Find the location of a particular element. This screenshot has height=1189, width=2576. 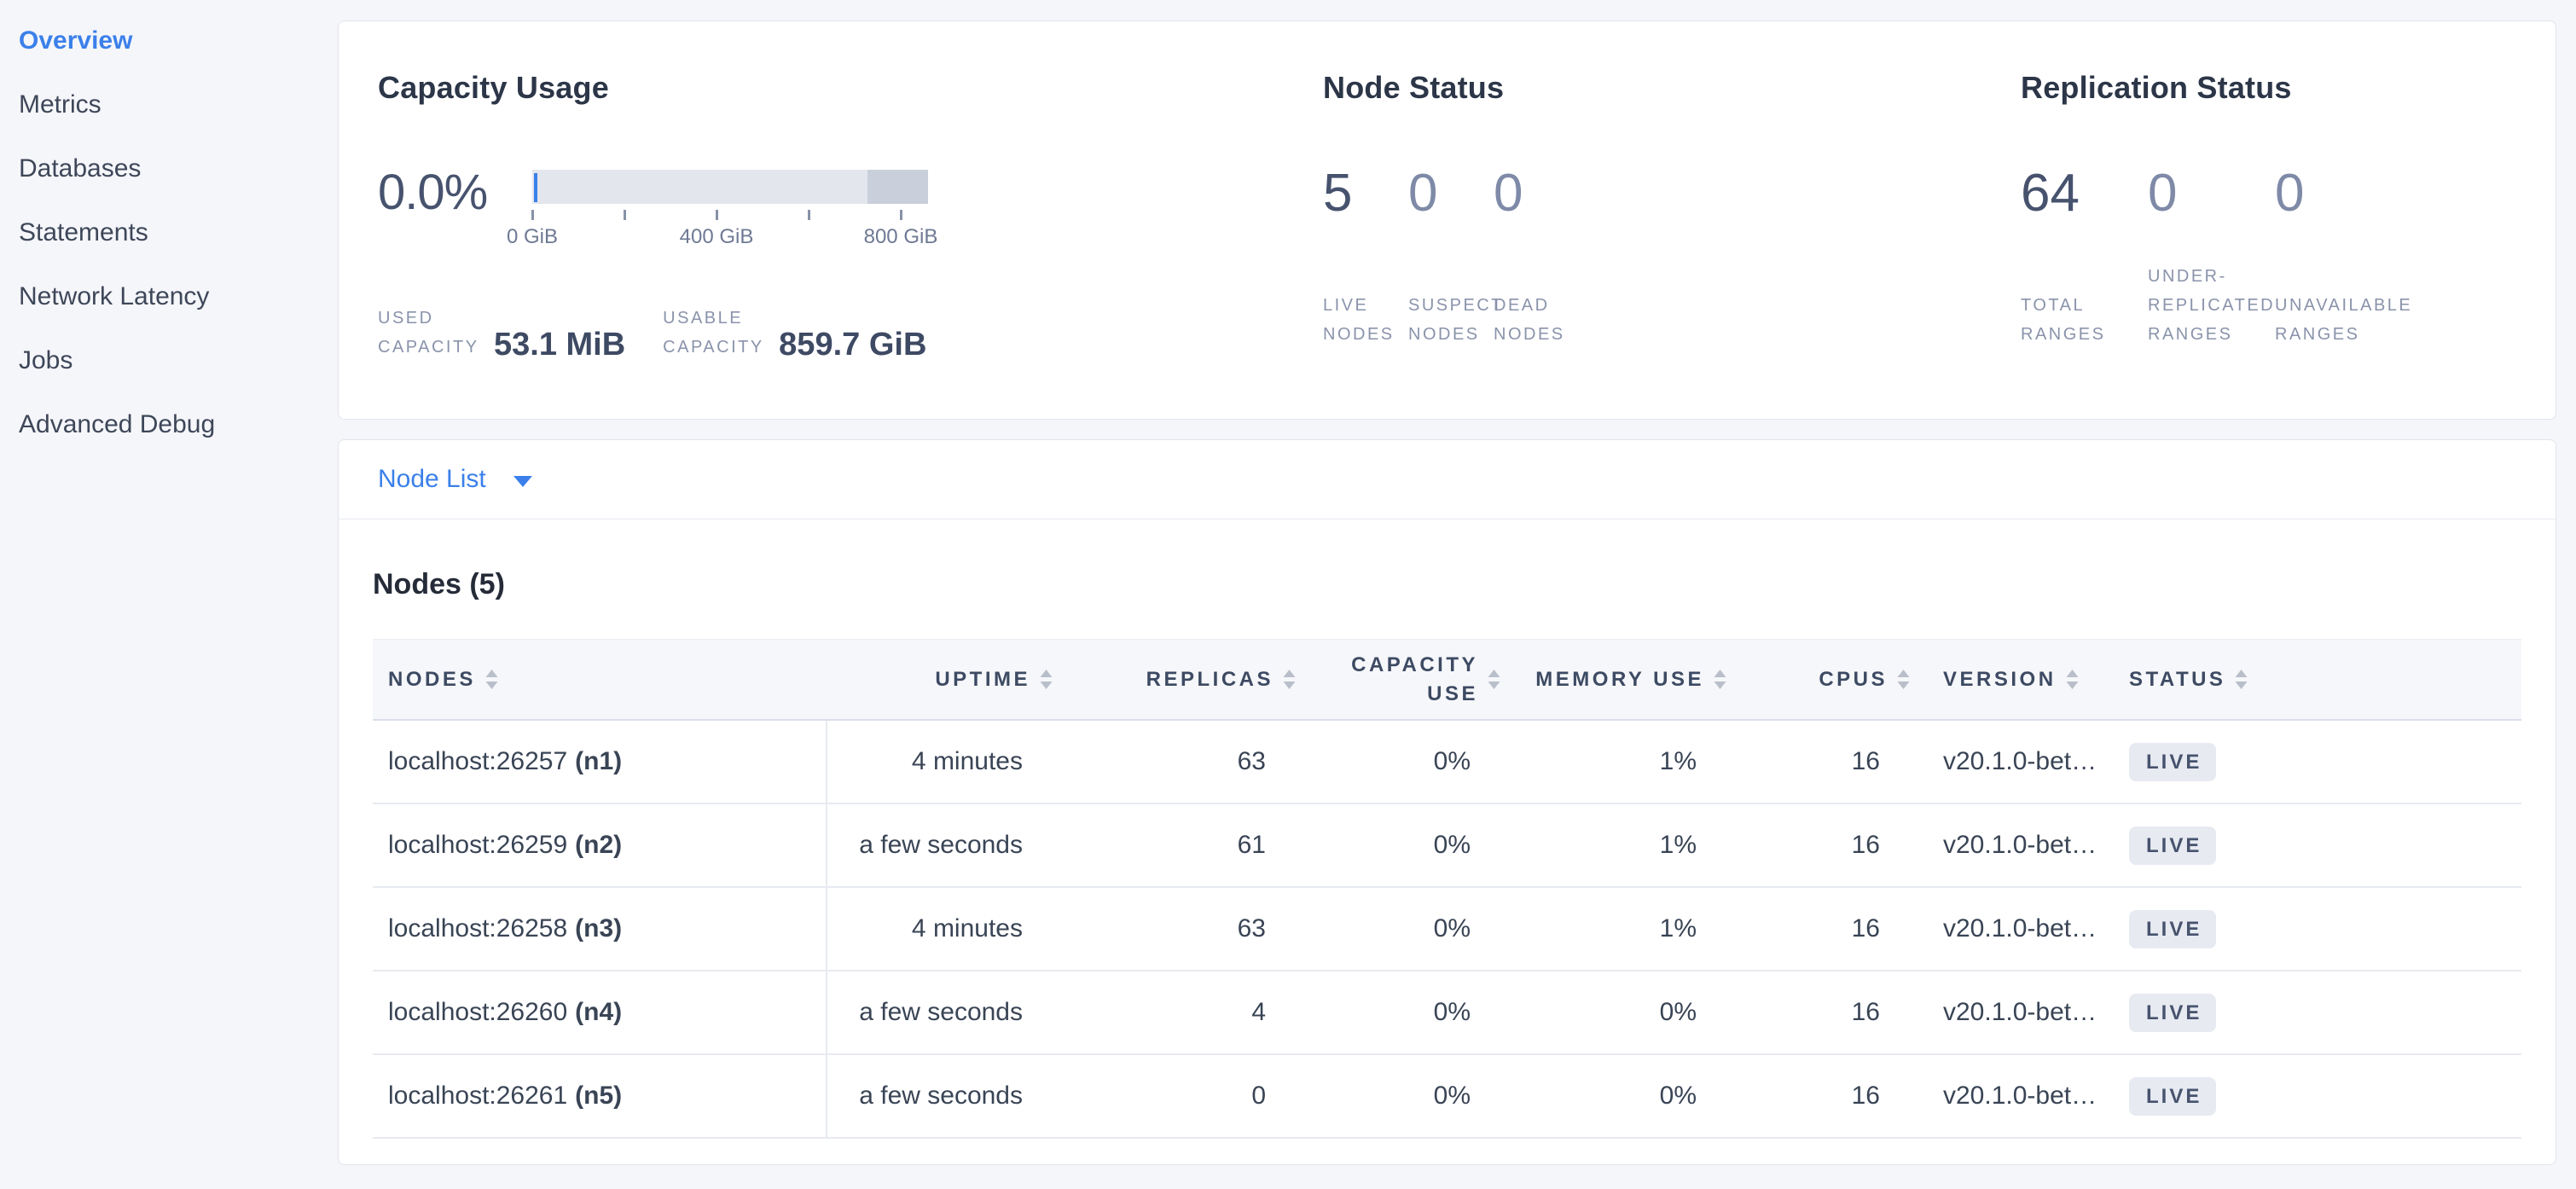

live-nodes-label: LIVE NODES is located at coordinates (1359, 320).